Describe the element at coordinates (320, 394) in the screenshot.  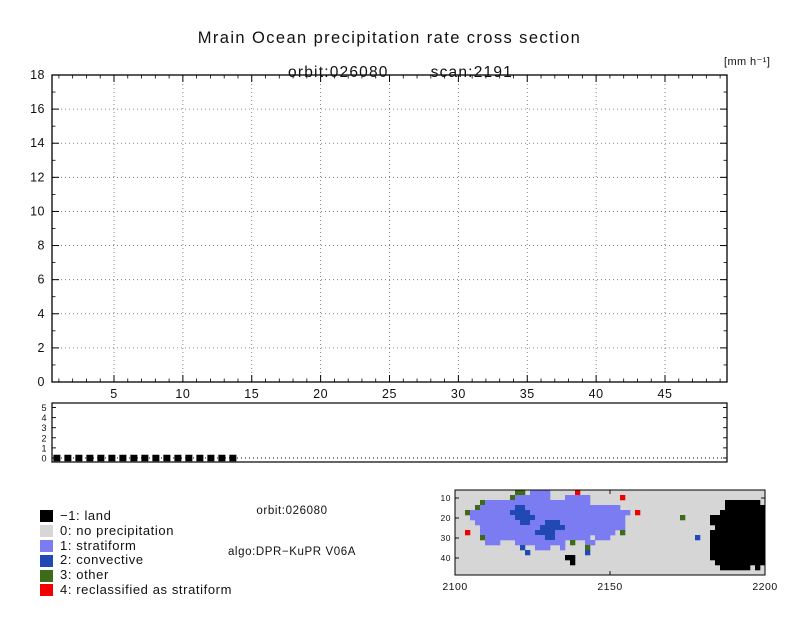
I see `x-tick-label: 20` at that location.